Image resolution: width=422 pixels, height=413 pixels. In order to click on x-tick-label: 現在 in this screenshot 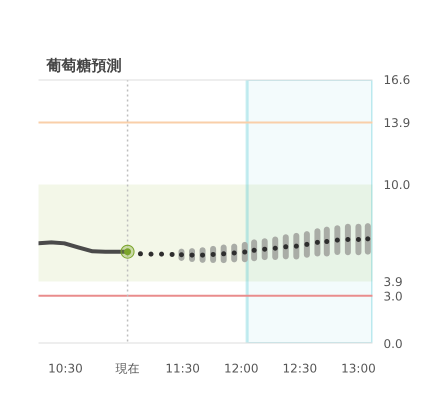, I will do `click(128, 369)`.